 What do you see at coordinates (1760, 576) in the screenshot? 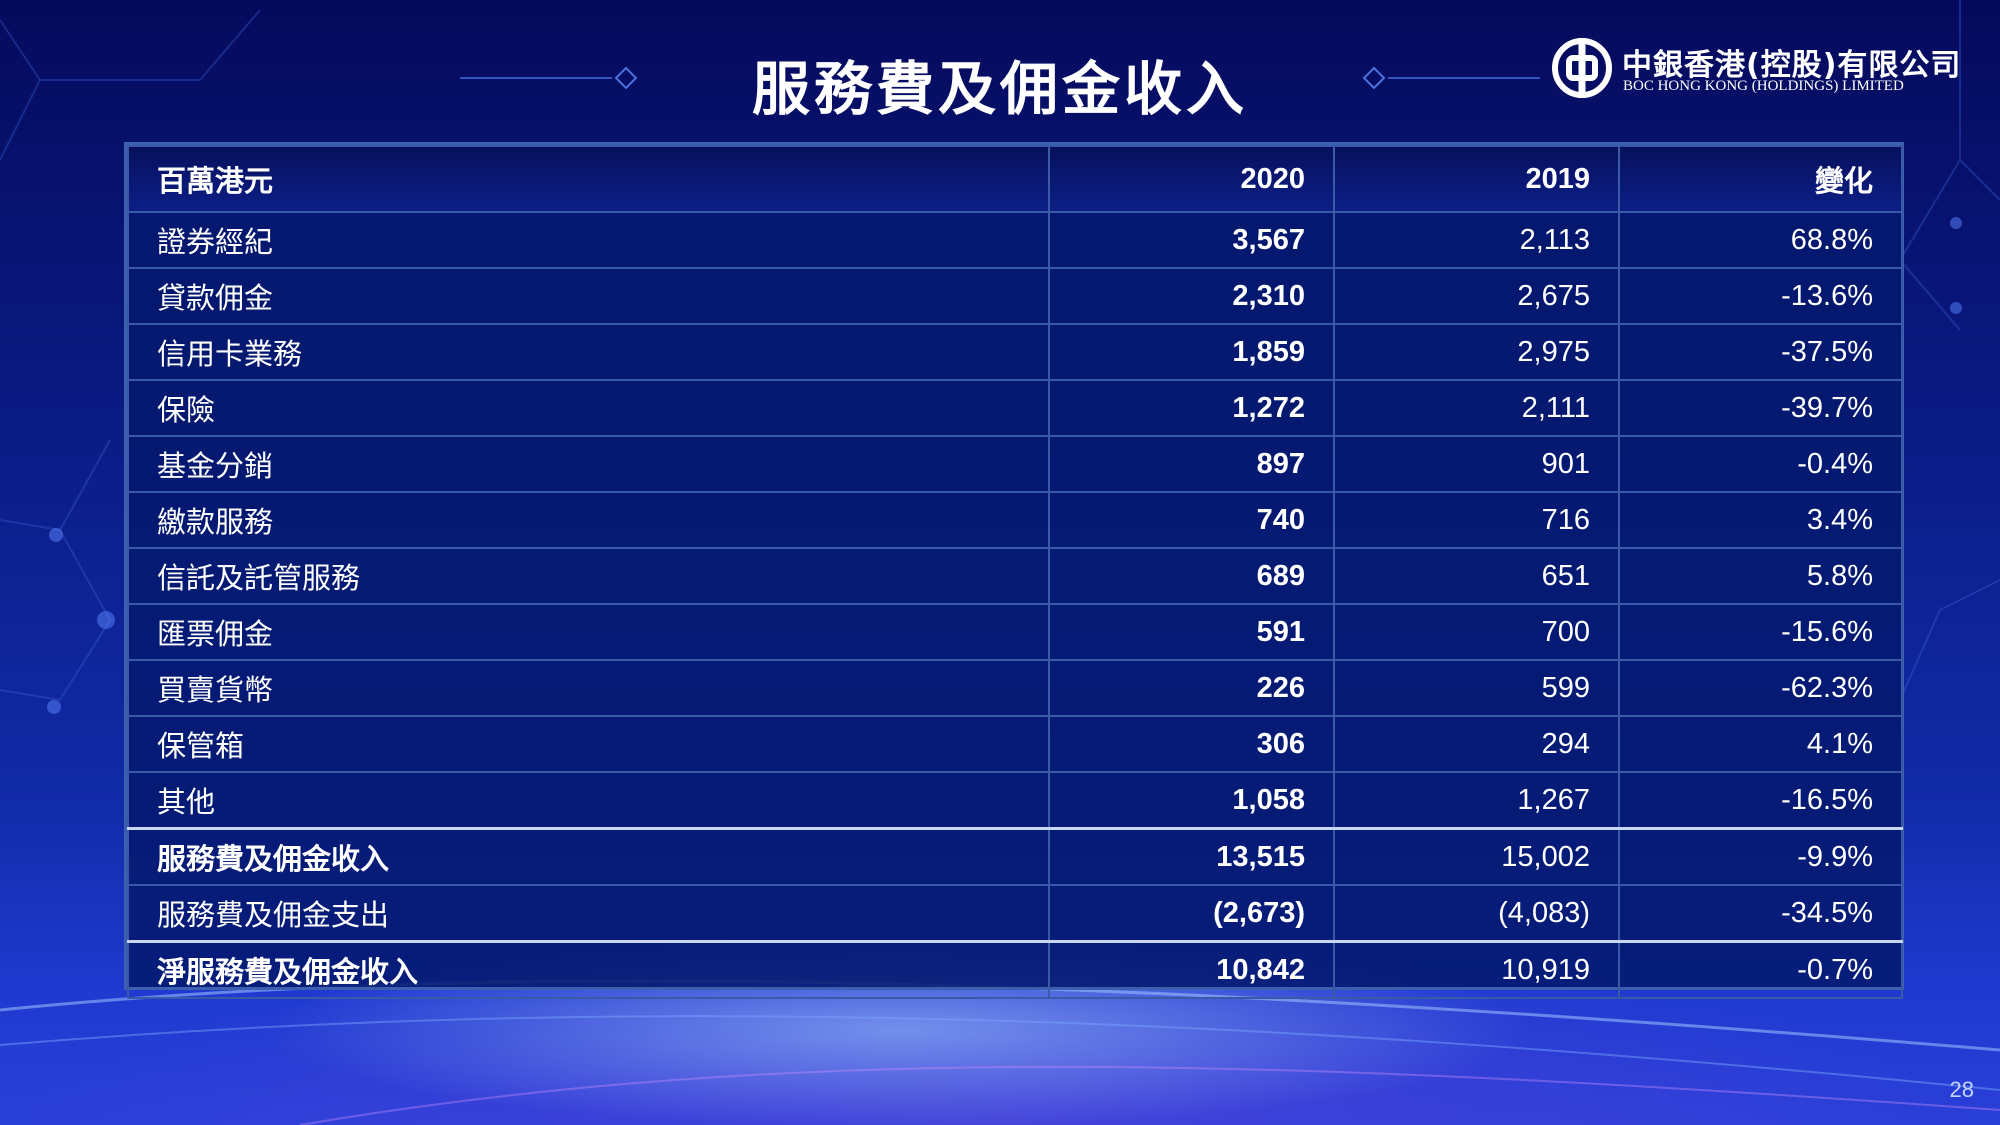
I see `value-change: 5.8%` at bounding box center [1760, 576].